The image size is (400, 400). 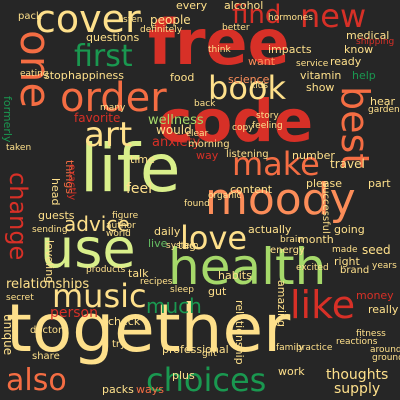 I want to click on word-want: want, so click(x=262, y=61).